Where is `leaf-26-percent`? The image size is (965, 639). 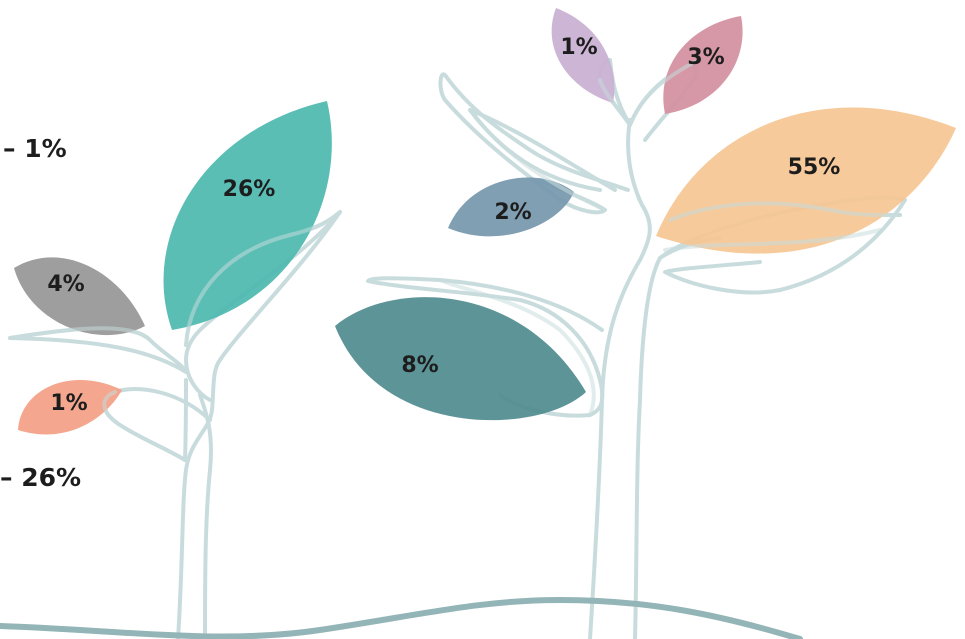
leaf-26-percent is located at coordinates (247, 215).